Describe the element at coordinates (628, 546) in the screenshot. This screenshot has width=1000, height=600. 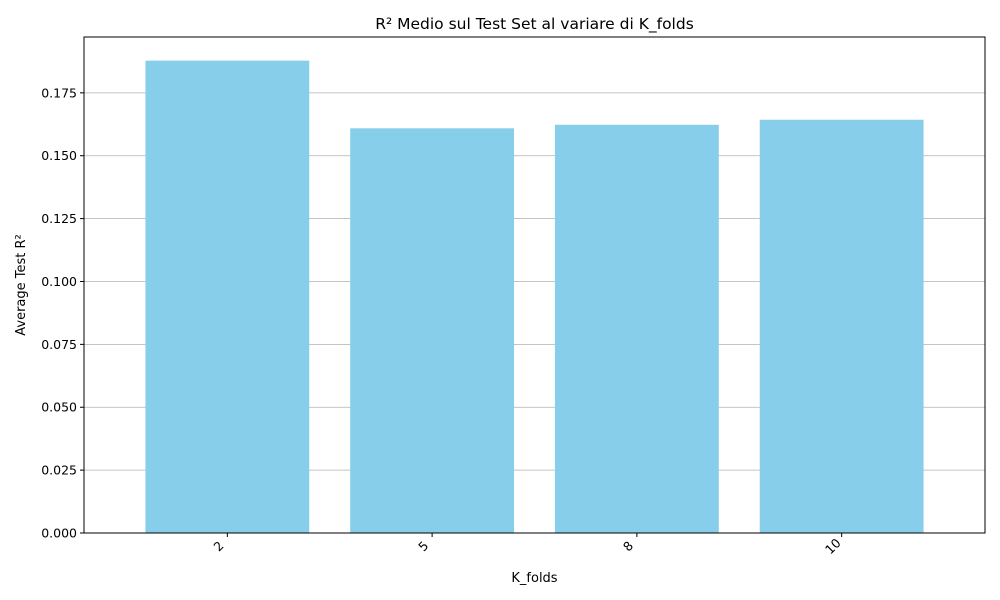
I see `x-tick-label: 8` at that location.